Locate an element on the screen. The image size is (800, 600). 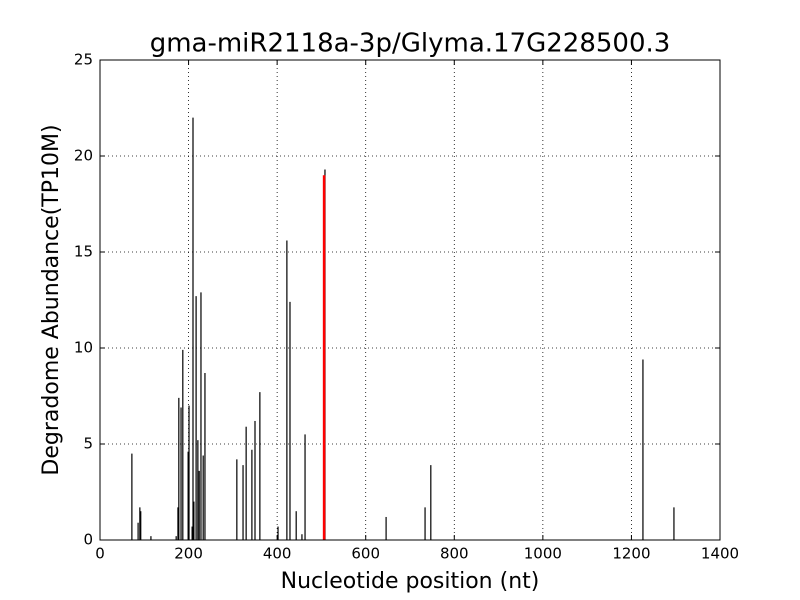
x-tick-label: 1400 is located at coordinates (720, 554).